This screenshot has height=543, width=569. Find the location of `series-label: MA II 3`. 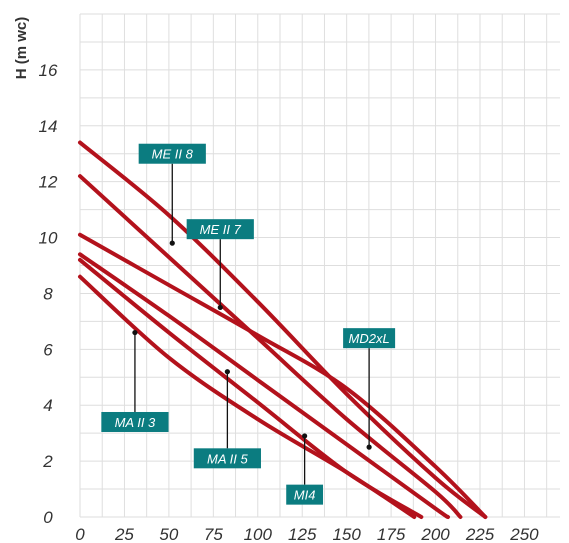

series-label: MA II 3 is located at coordinates (135, 422).